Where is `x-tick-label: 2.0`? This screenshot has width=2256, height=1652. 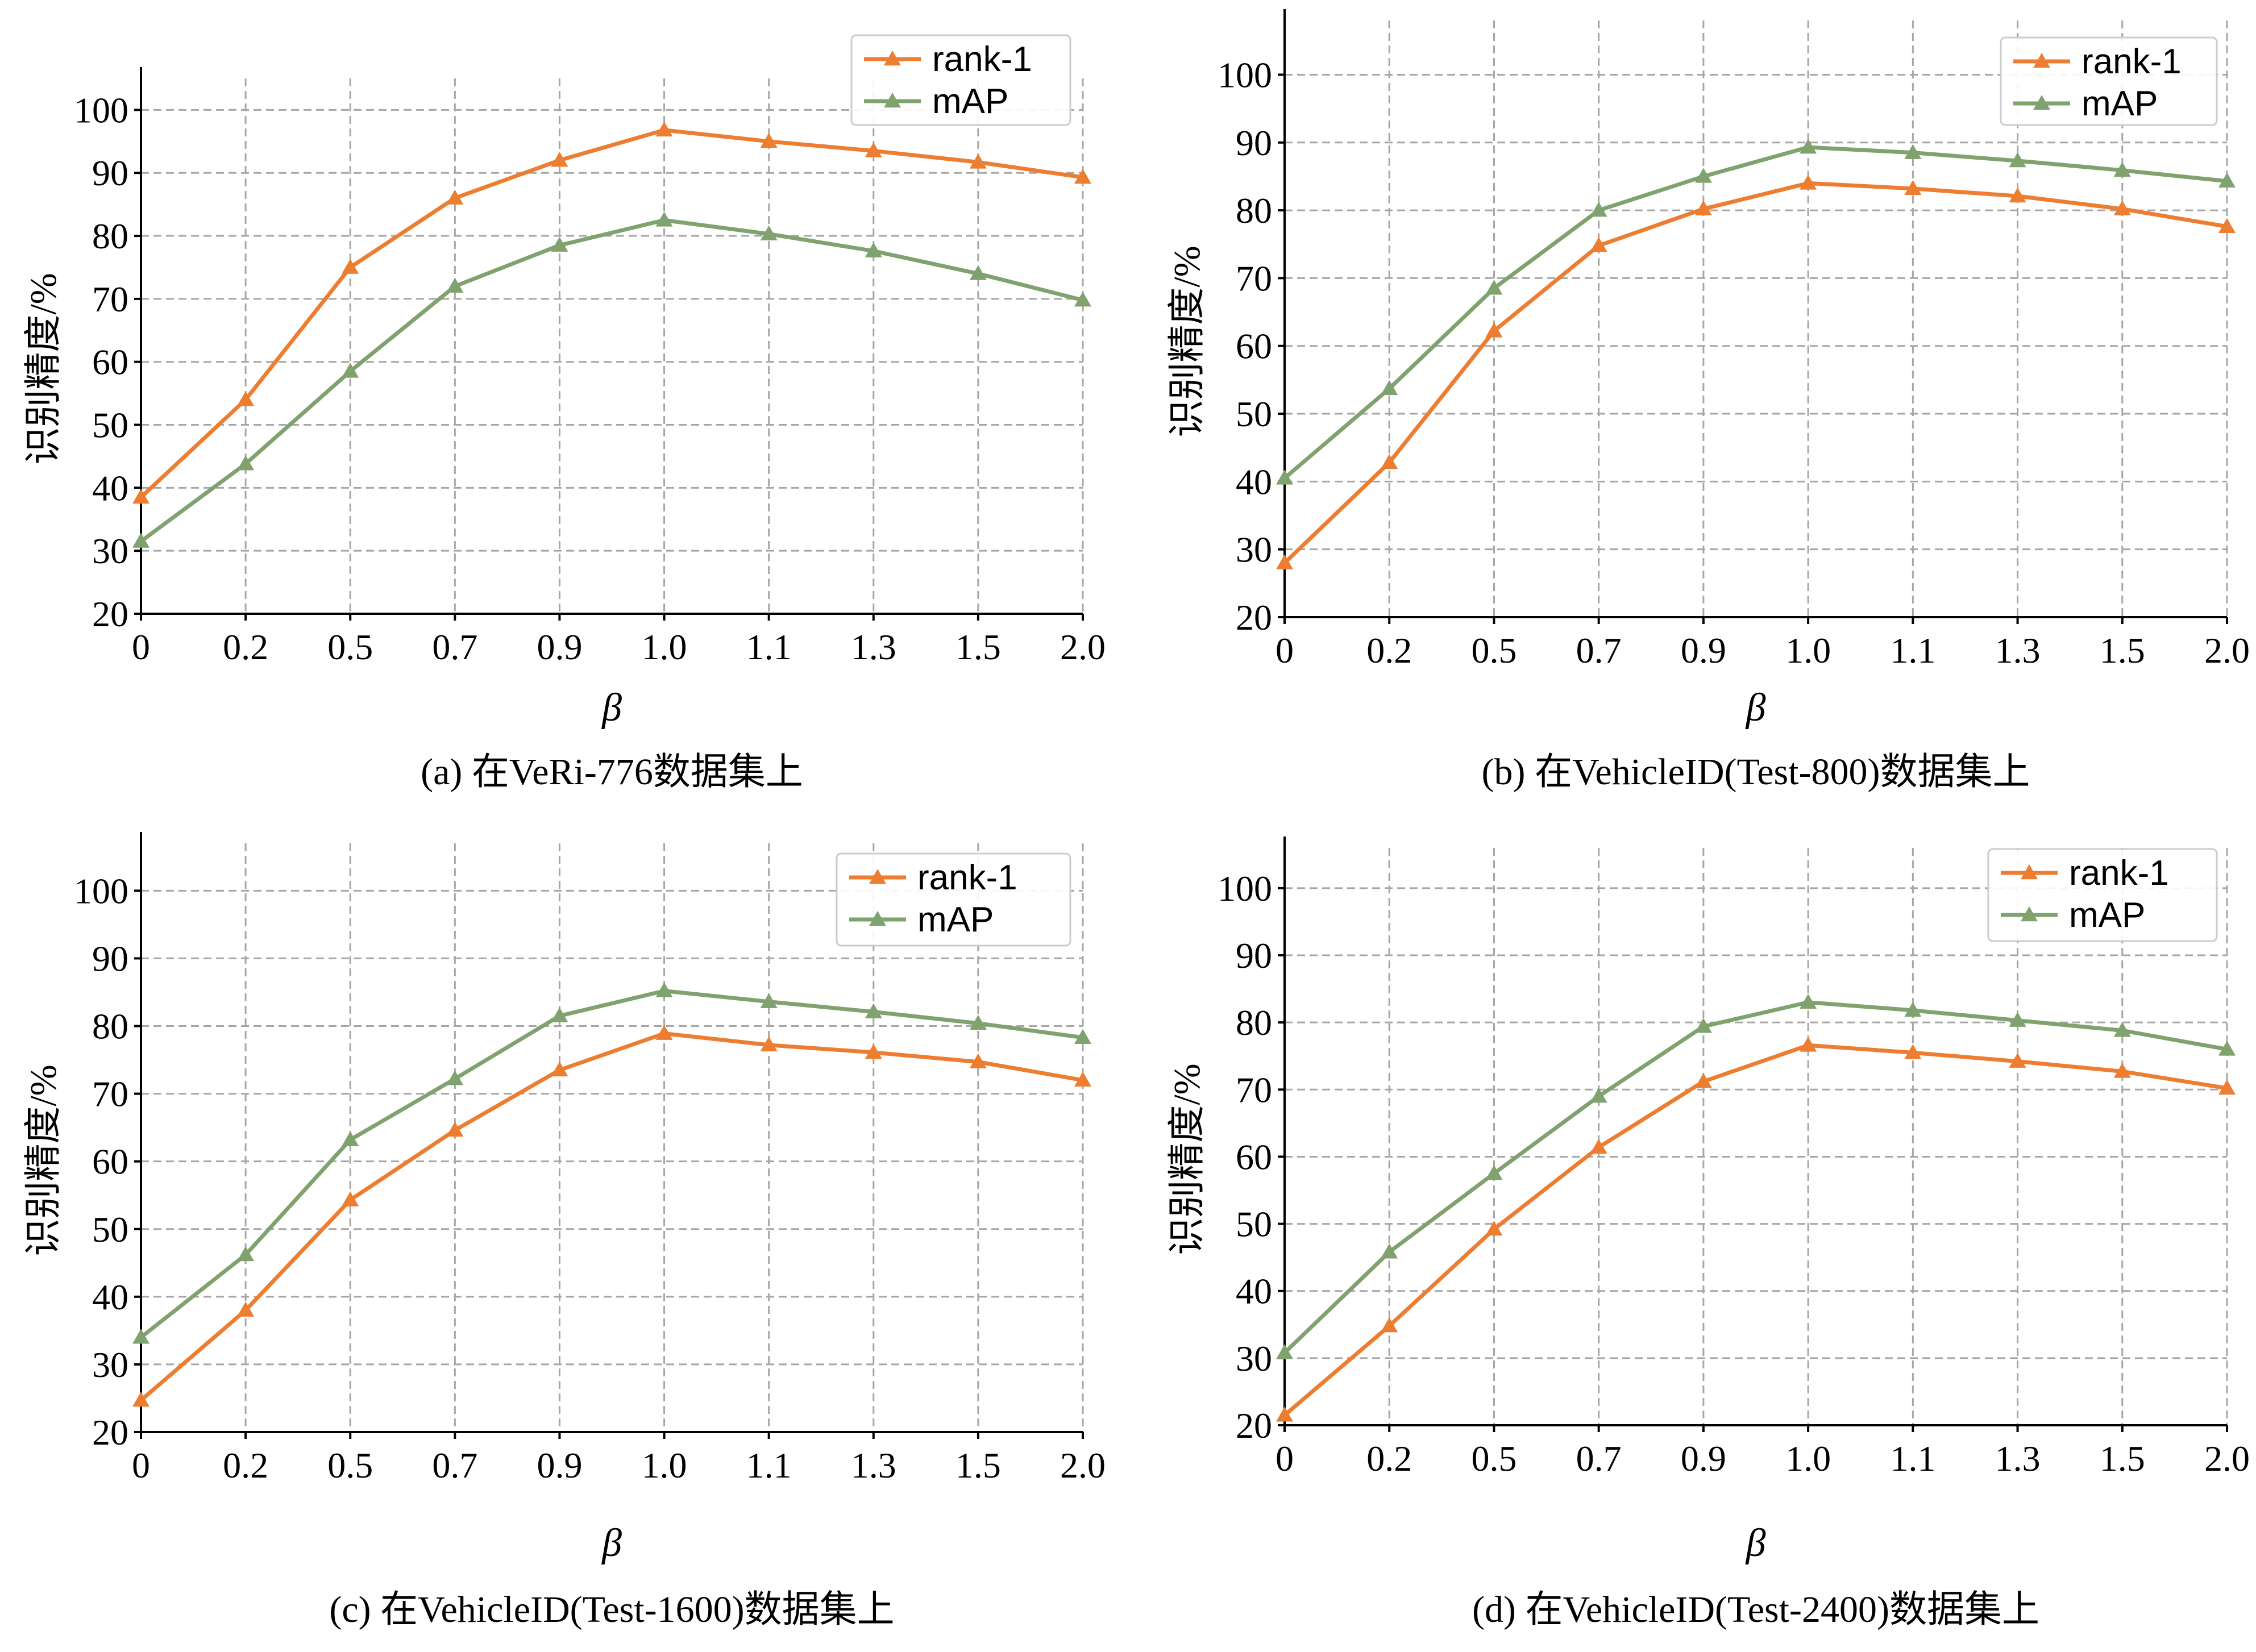
x-tick-label: 2.0 is located at coordinates (2227, 1458).